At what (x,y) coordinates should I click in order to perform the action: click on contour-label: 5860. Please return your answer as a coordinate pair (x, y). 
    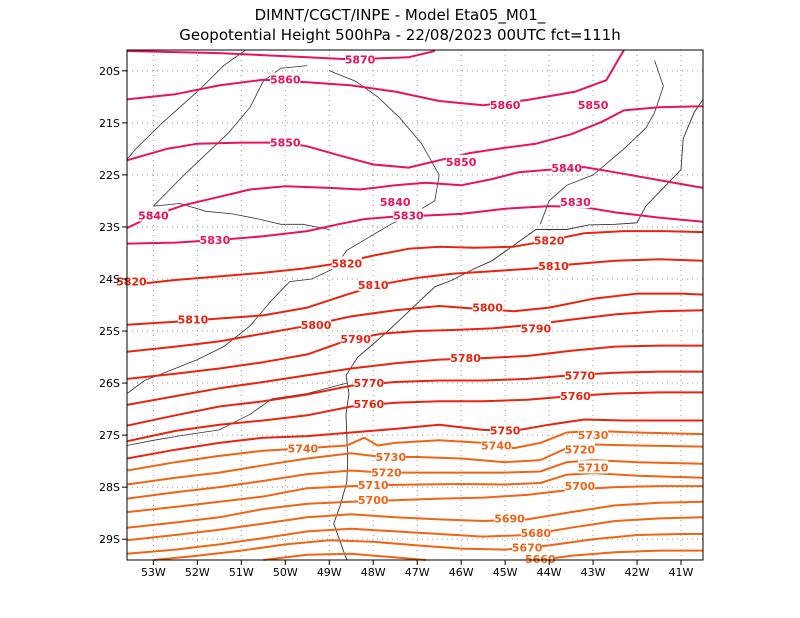
    Looking at the image, I should click on (505, 105).